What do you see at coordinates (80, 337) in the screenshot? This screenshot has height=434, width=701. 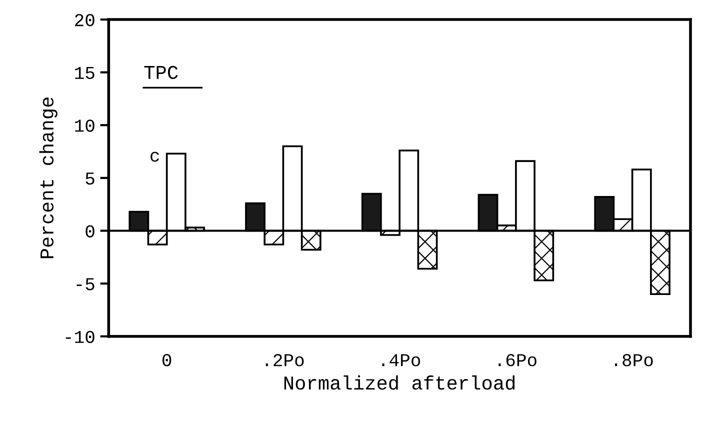 I see `y-tick-label: -10` at bounding box center [80, 337].